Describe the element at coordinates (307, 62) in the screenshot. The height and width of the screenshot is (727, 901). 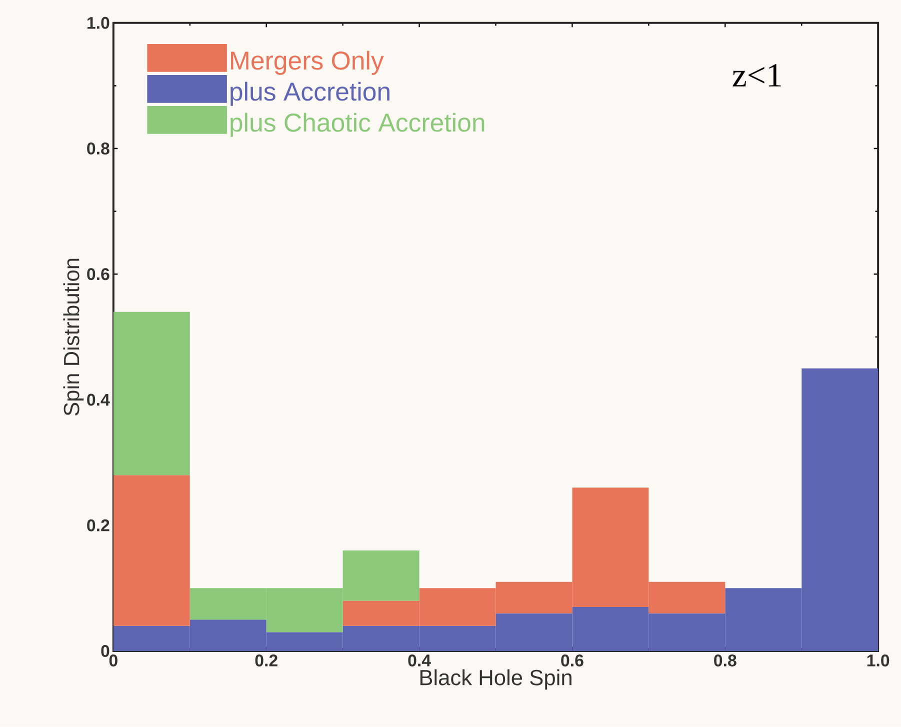
I see `legend-label: Mergers Only` at that location.